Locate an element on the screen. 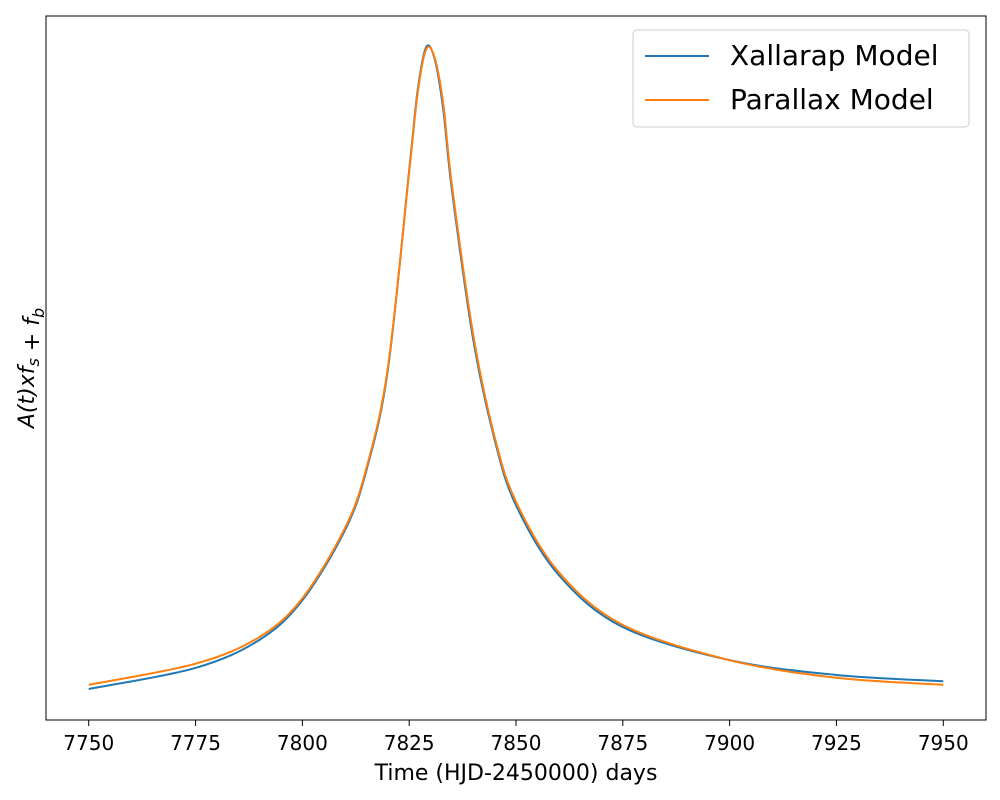 This screenshot has width=1000, height=800. x-tick-label: 7775 is located at coordinates (195, 743).